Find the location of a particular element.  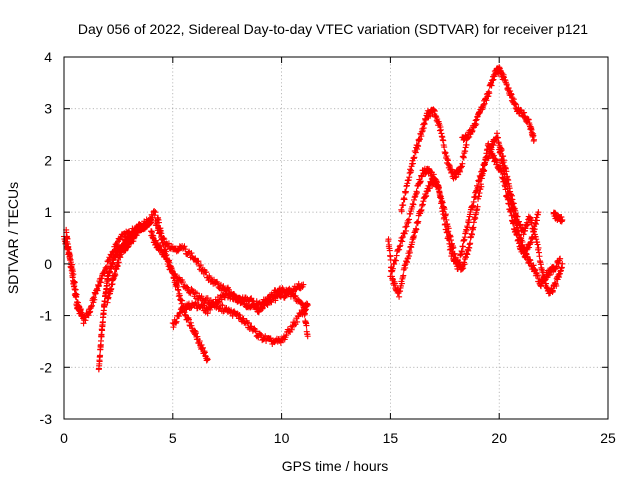

y-tick-label: -3 is located at coordinates (46, 419).